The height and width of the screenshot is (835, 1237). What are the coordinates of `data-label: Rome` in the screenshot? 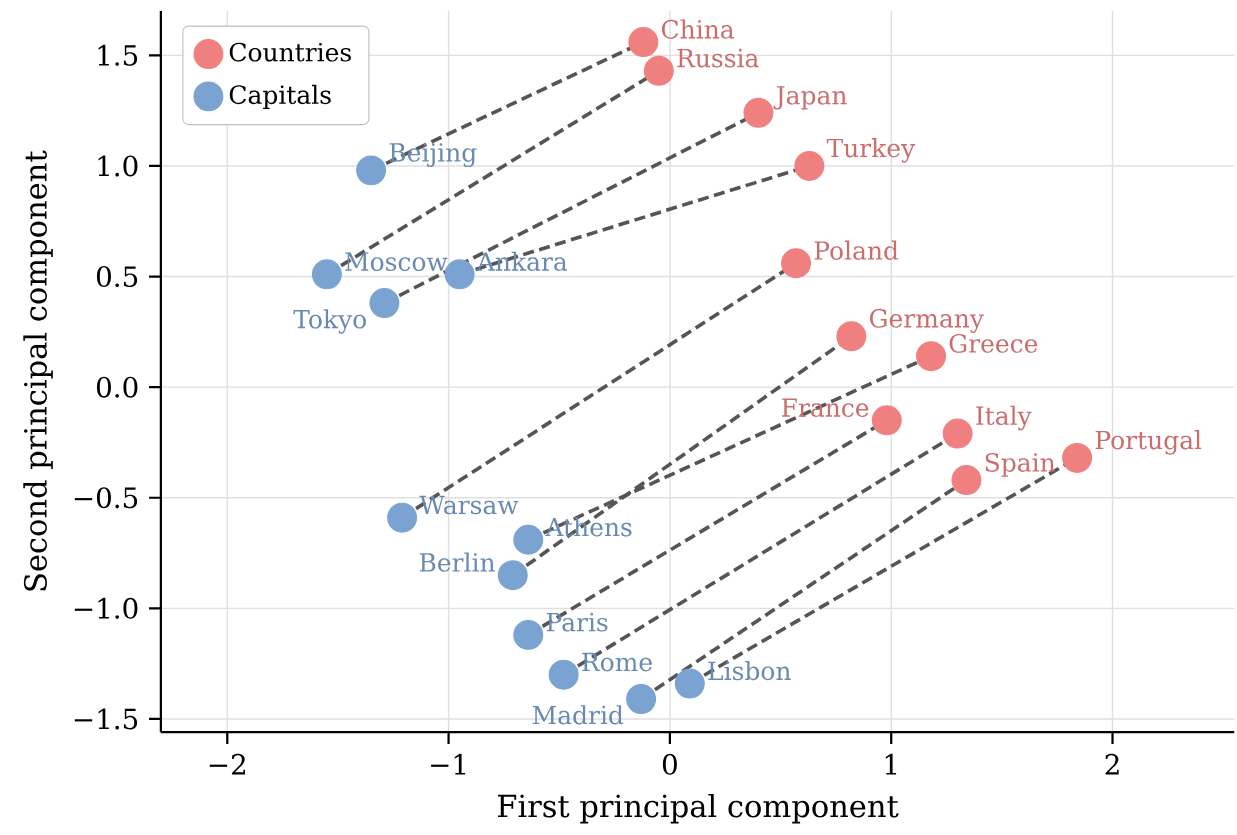 It's located at (617, 662).